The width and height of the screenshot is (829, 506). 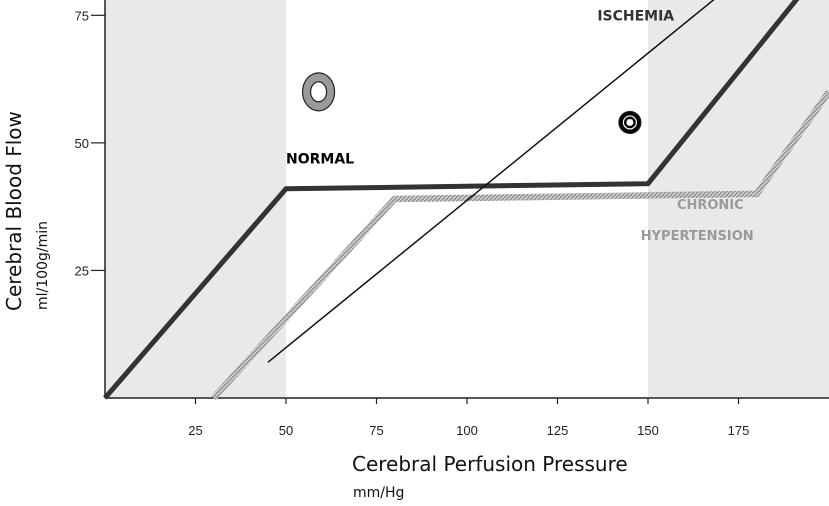 What do you see at coordinates (286, 430) in the screenshot?
I see `x-tick-label-50: 50` at bounding box center [286, 430].